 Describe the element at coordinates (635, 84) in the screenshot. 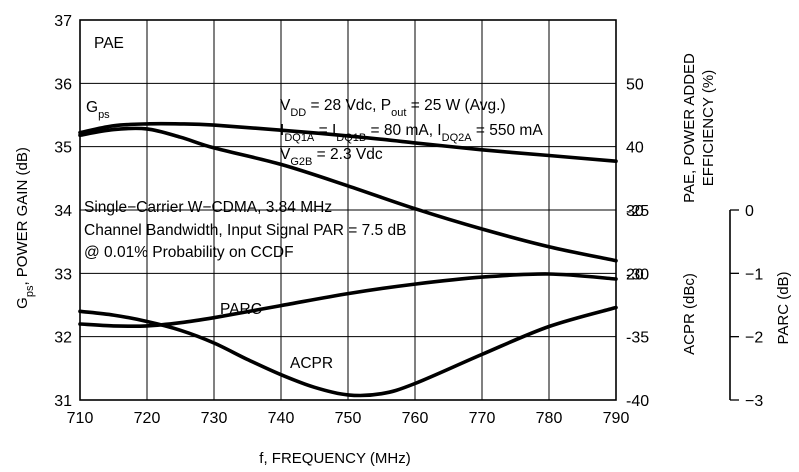

I see `pae-tick-label: 50` at that location.